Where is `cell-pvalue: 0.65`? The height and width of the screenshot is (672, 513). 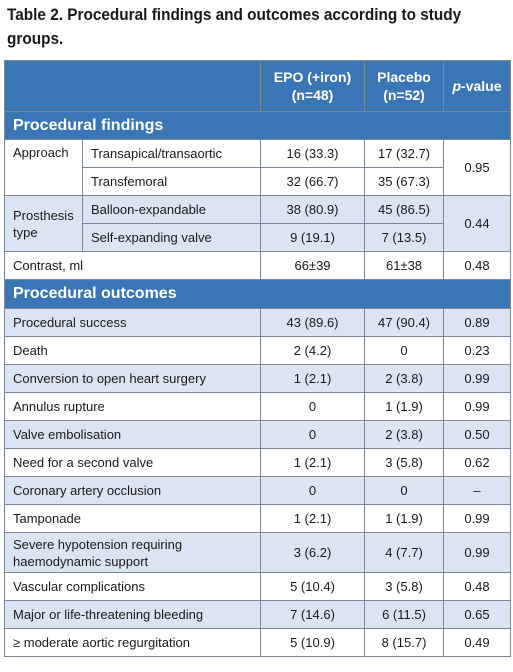
cell-pvalue: 0.65 is located at coordinates (477, 614).